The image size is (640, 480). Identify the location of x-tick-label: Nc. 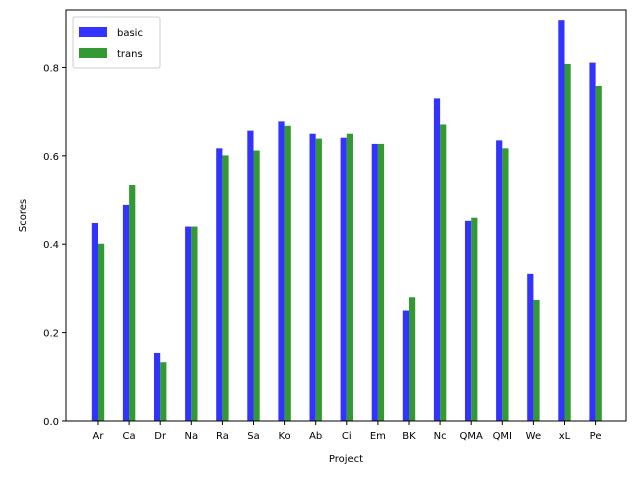
(440, 436).